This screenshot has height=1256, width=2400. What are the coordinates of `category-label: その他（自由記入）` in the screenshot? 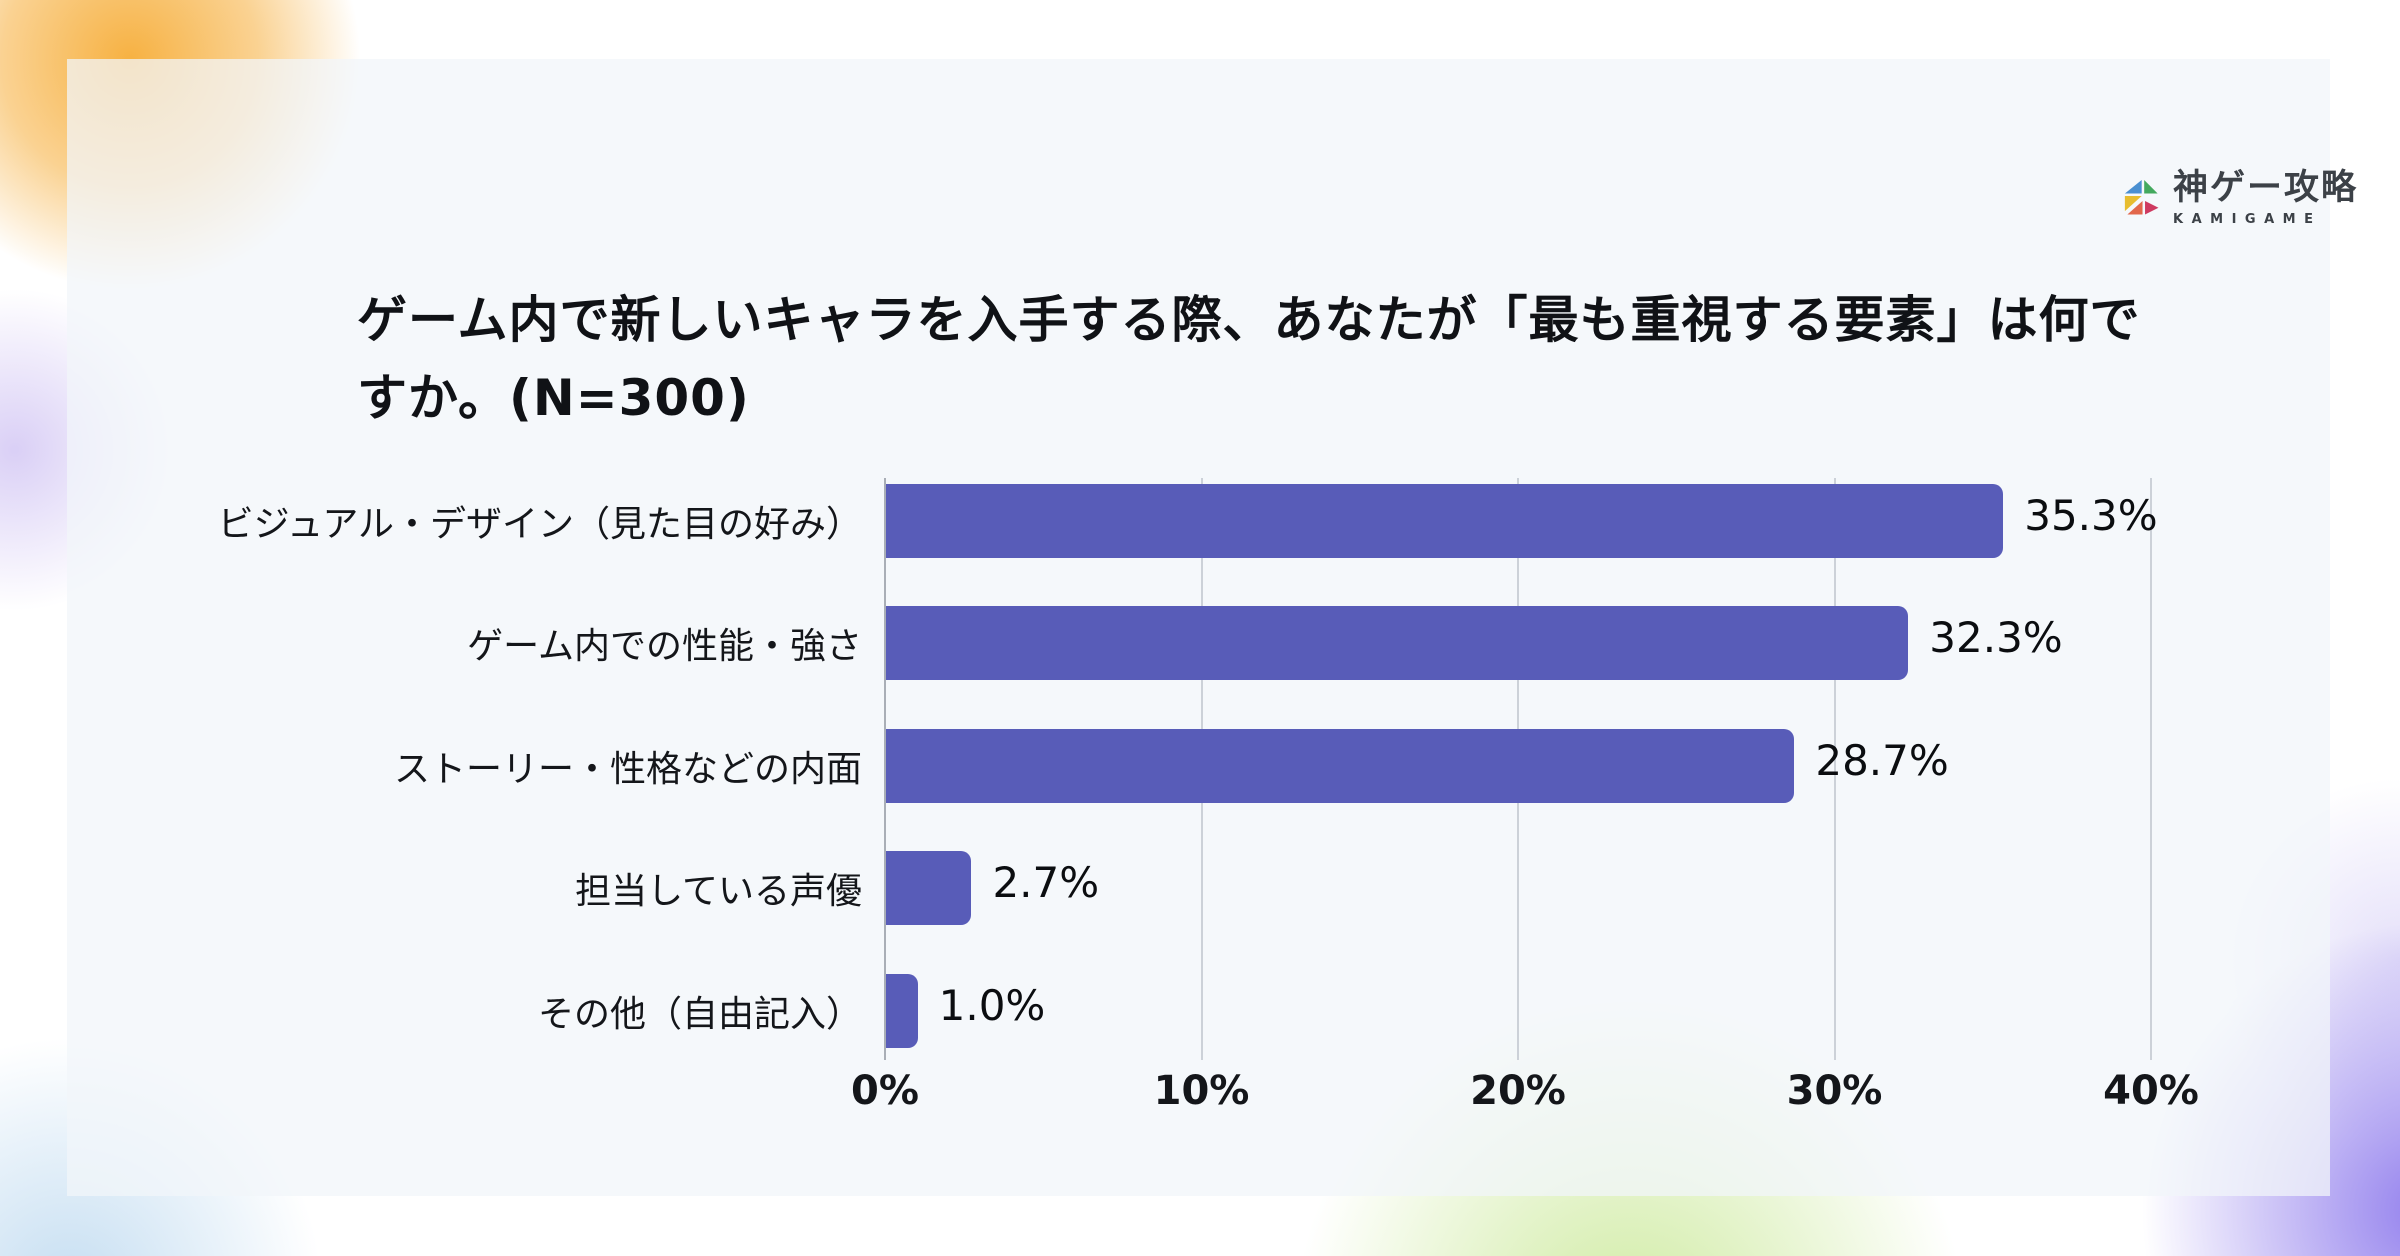 It's located at (699, 1014).